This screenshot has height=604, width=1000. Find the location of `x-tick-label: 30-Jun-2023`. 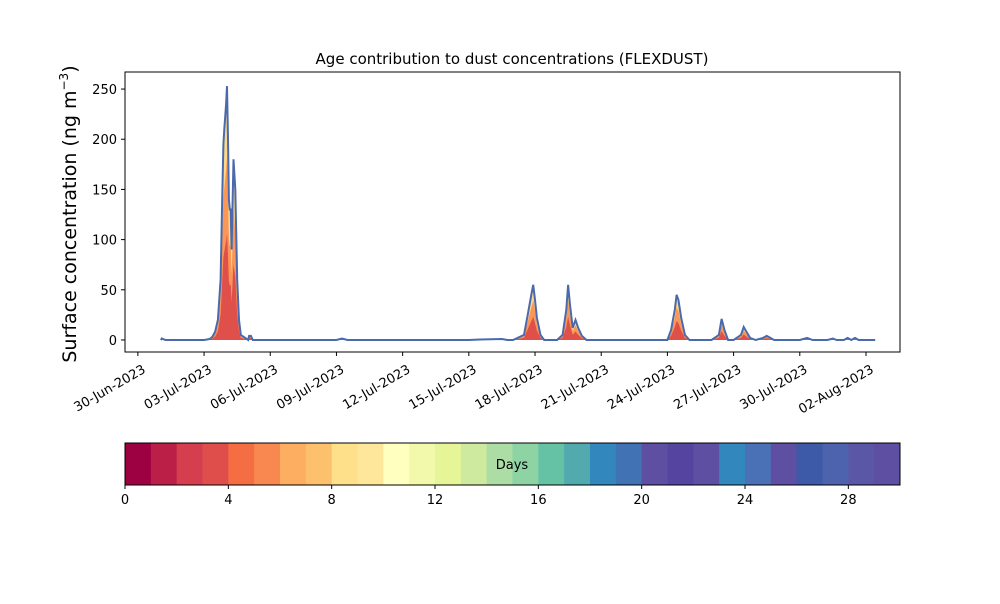

x-tick-label: 30-Jun-2023 is located at coordinates (110, 388).